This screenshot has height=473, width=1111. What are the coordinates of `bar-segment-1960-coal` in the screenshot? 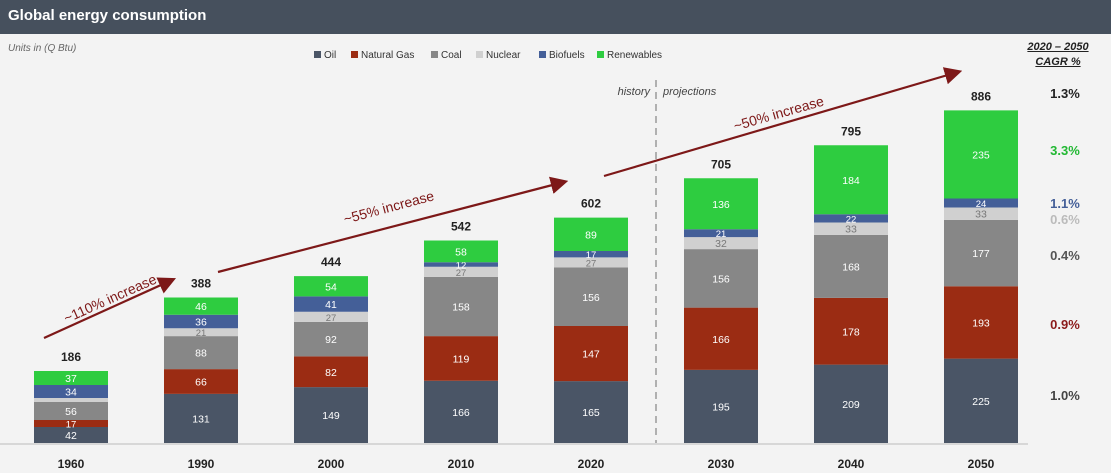 It's located at (71, 411).